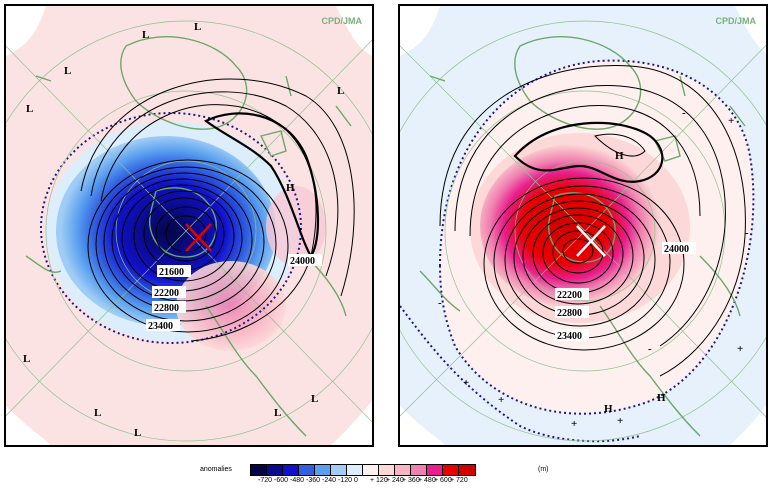 This screenshot has width=780, height=500. What do you see at coordinates (356, 480) in the screenshot?
I see `legend-tick-label: 0` at bounding box center [356, 480].